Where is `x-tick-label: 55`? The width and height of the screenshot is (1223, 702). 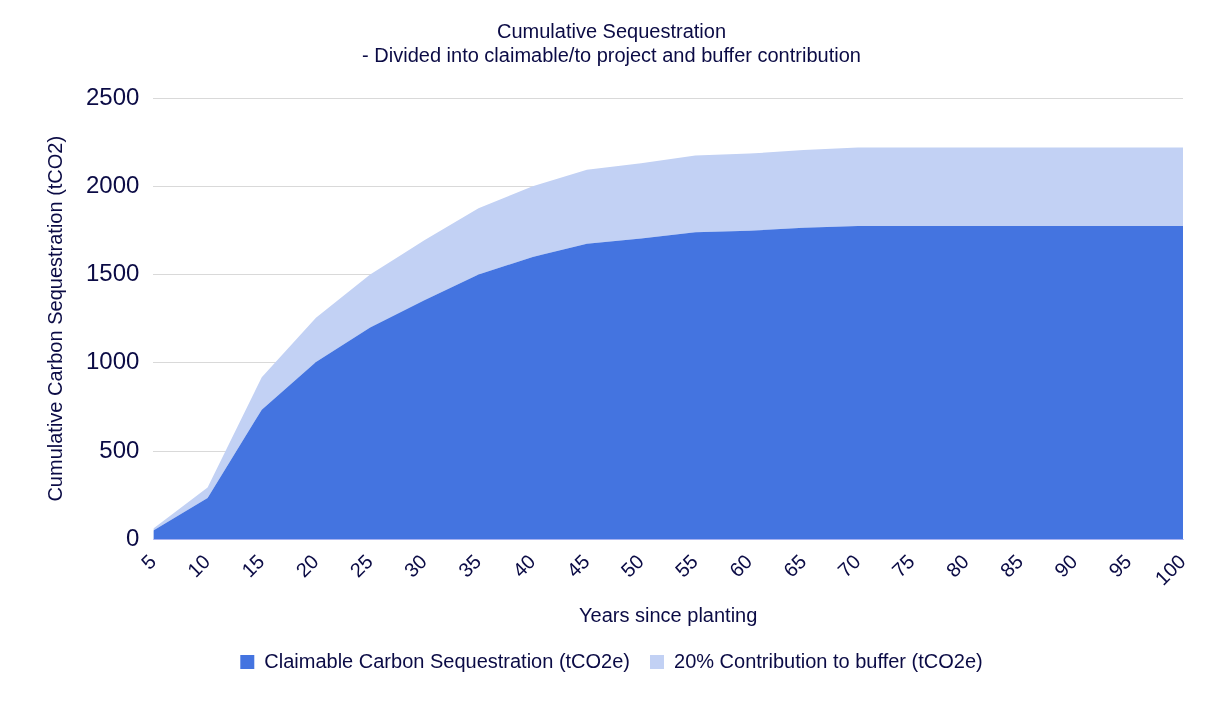 x-tick-label: 55 is located at coordinates (686, 566).